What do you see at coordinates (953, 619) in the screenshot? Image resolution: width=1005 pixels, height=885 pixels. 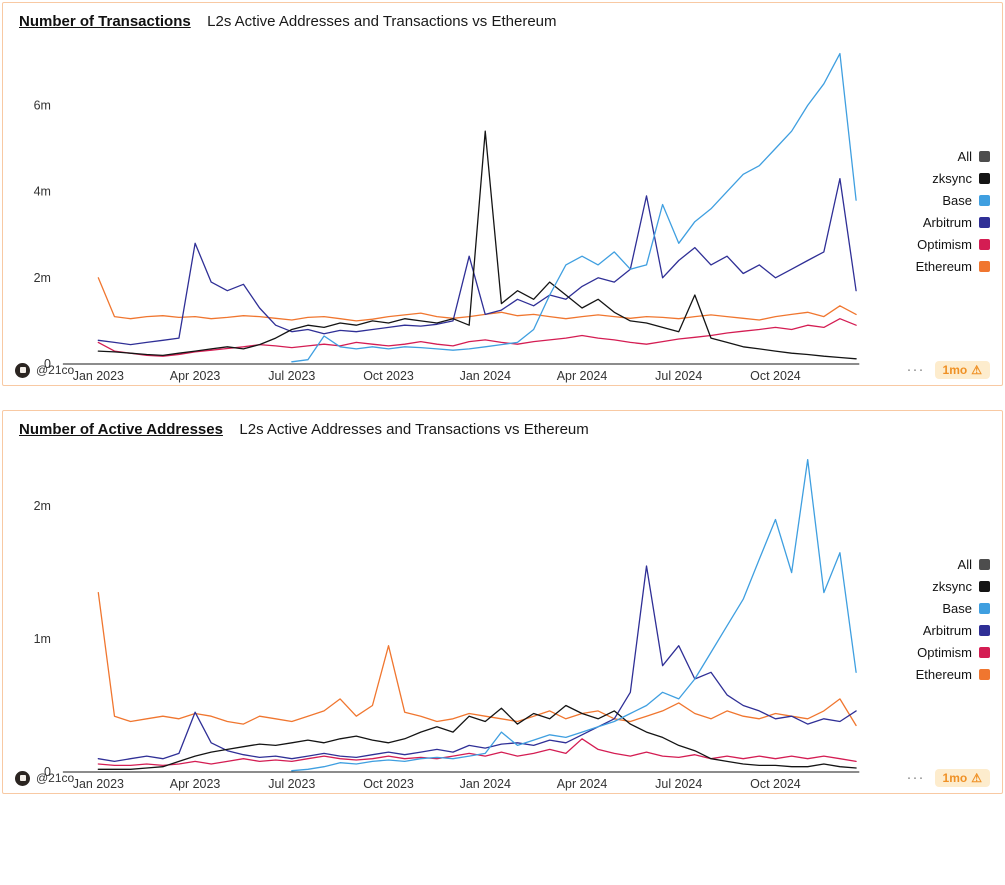 I see `active-addresses-legend: All zksync Base Arbitrum Optimism Ethereum` at bounding box center [953, 619].